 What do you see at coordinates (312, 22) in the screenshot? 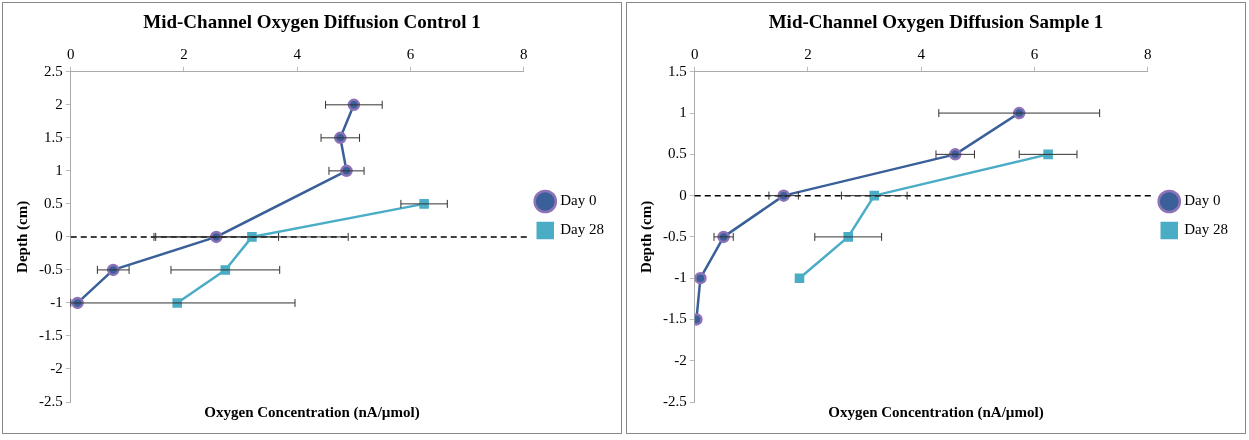
I see `chart-title: Mid-Channel Oxygen Diffusion Control 1` at bounding box center [312, 22].